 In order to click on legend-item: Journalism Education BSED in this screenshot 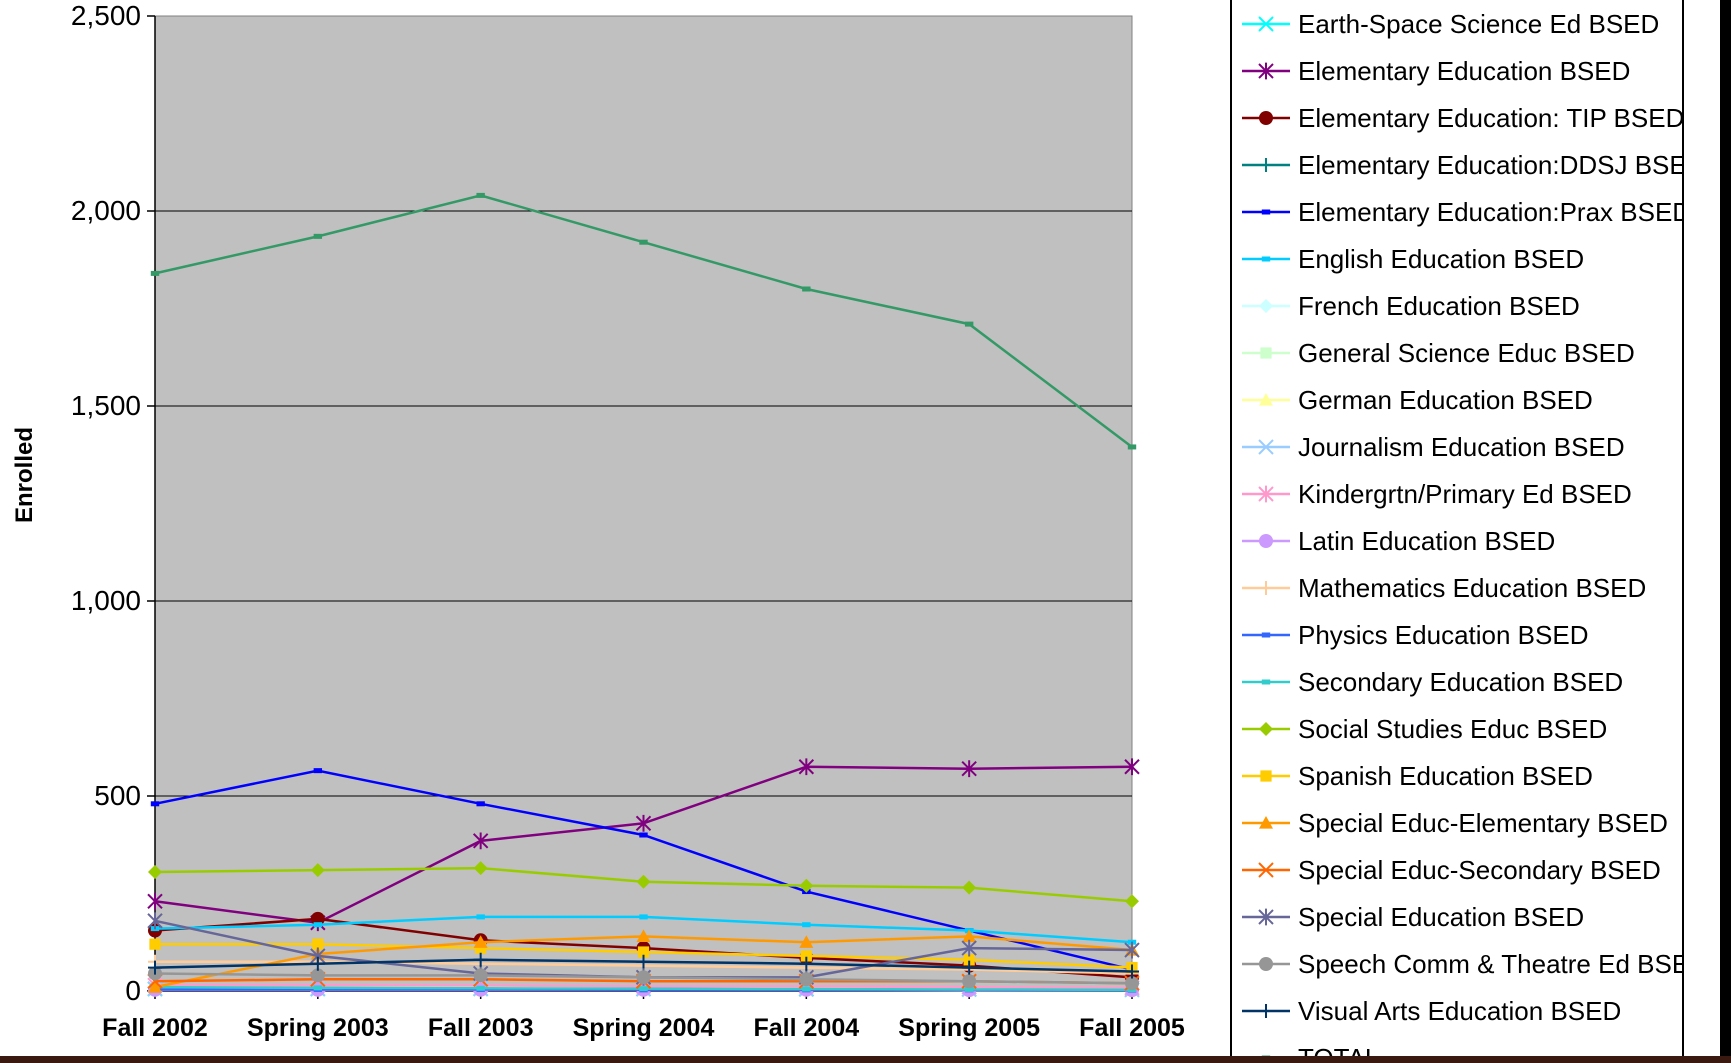, I will do `click(1457, 447)`.